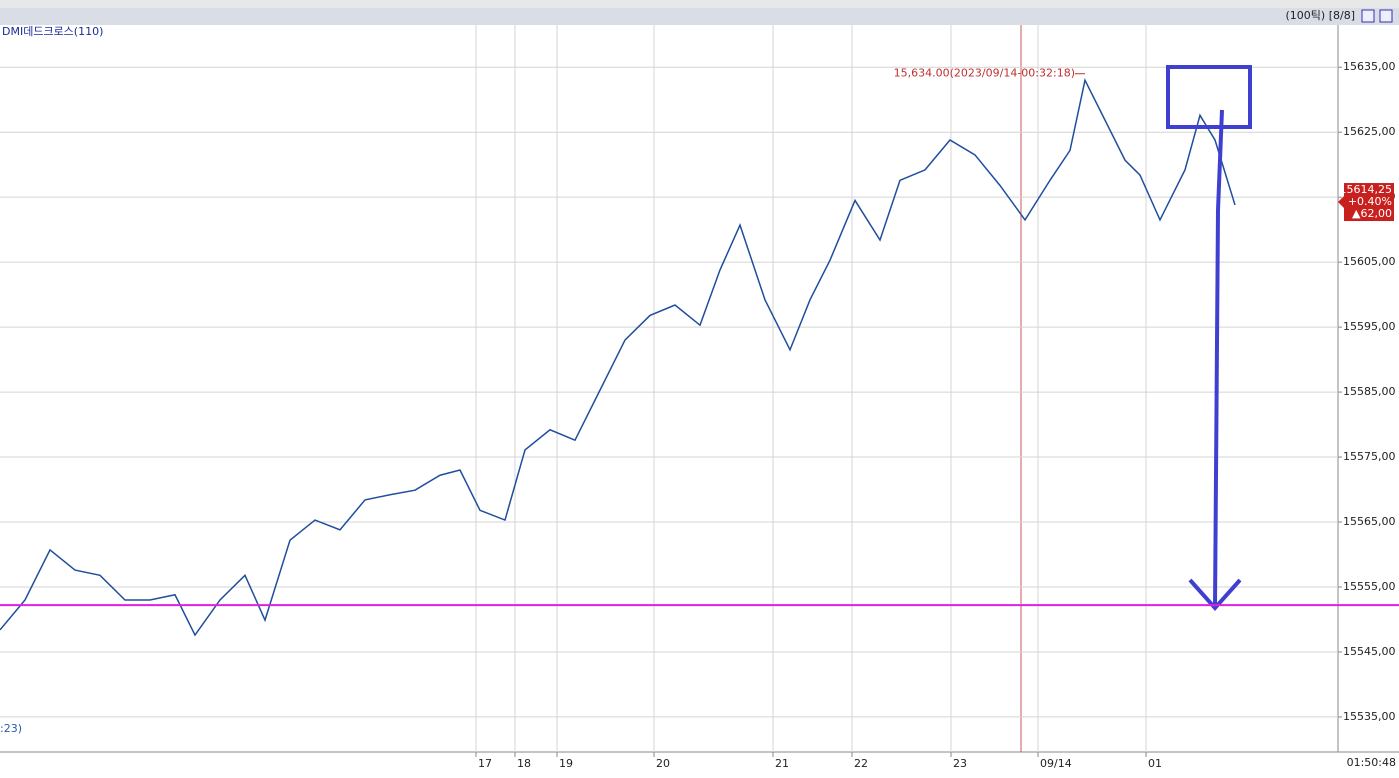 This screenshot has width=1399, height=778. What do you see at coordinates (52, 31) in the screenshot?
I see `indicator-label: DMI데드크로스(110)` at bounding box center [52, 31].